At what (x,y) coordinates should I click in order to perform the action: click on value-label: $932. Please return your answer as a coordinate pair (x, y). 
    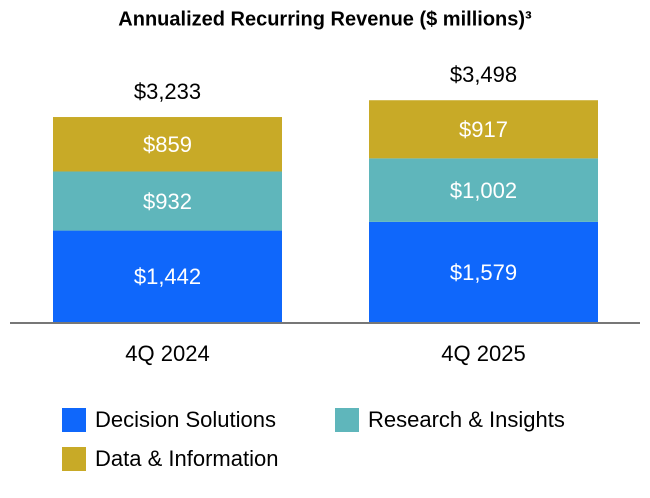
    Looking at the image, I should click on (167, 201).